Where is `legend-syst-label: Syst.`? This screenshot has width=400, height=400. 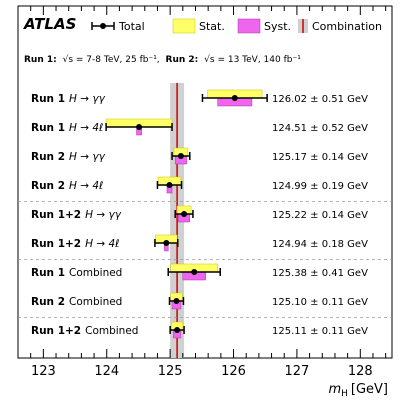 legend-syst-label: Syst. is located at coordinates (277, 26).